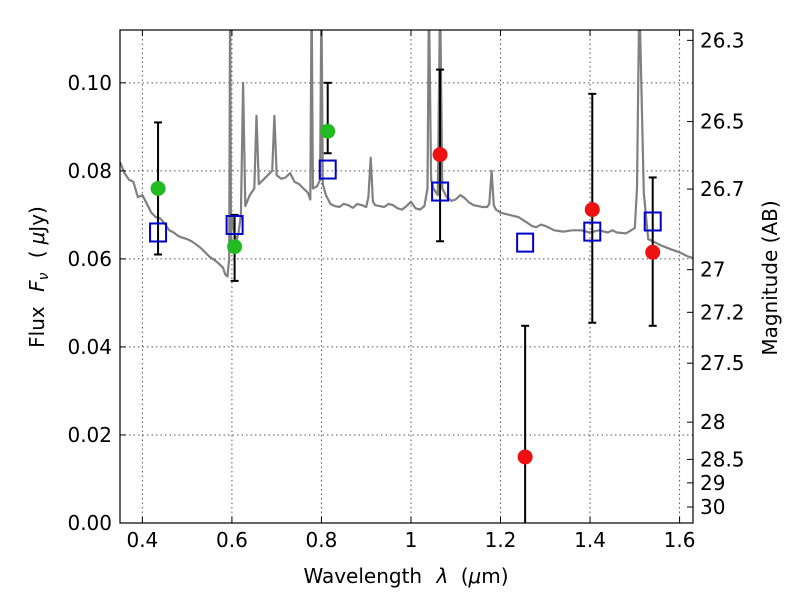  Describe the element at coordinates (712, 270) in the screenshot. I see `magnitude-tick-label: 27` at that location.